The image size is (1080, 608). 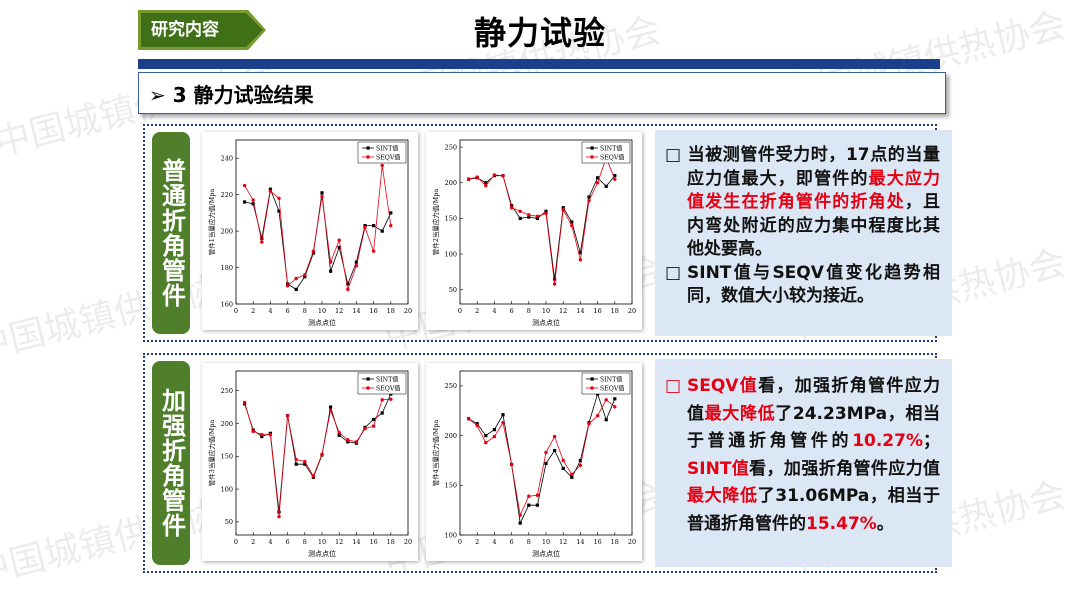 I want to click on section-heading: ➢ 3 静力试验结果, so click(x=231, y=95).